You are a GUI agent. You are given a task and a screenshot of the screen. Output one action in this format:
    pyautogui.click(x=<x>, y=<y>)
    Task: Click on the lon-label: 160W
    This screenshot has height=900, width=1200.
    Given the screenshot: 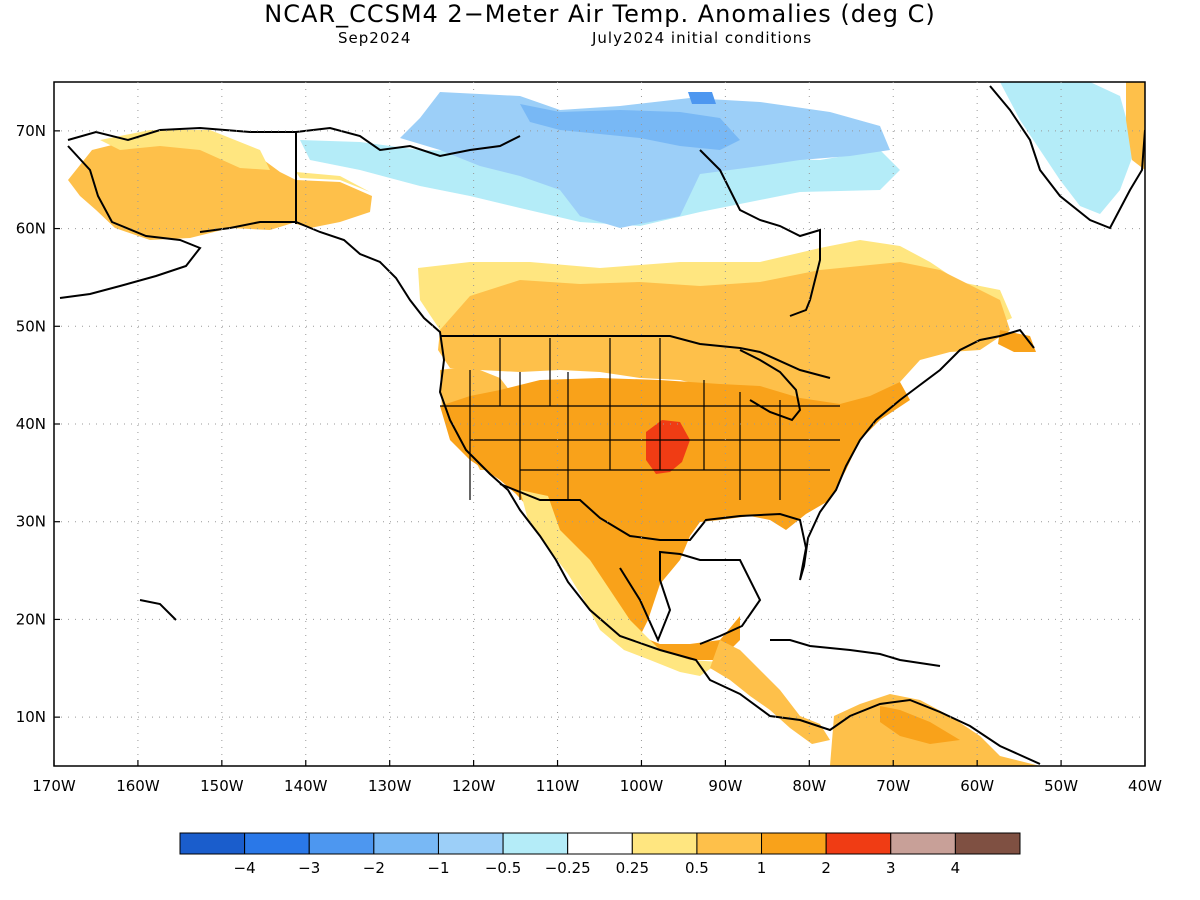 What is the action you would take?
    pyautogui.click(x=138, y=786)
    